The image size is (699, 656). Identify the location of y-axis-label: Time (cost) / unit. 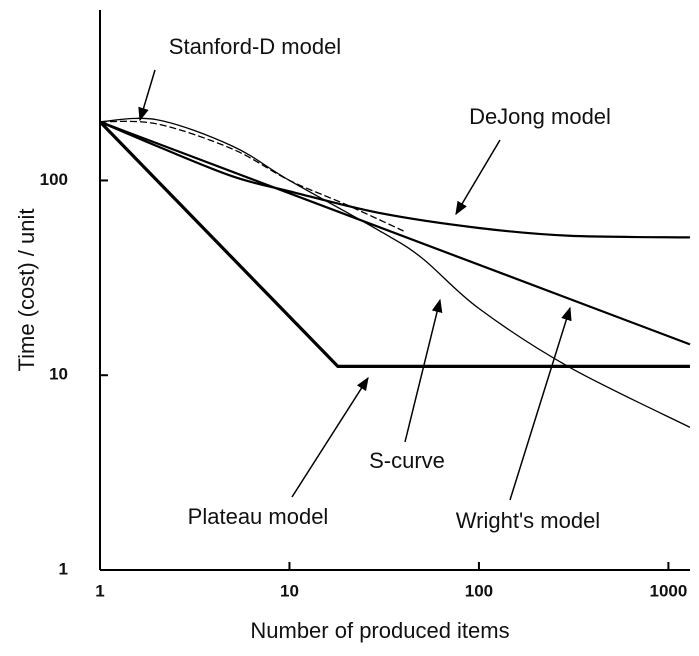
(26, 290).